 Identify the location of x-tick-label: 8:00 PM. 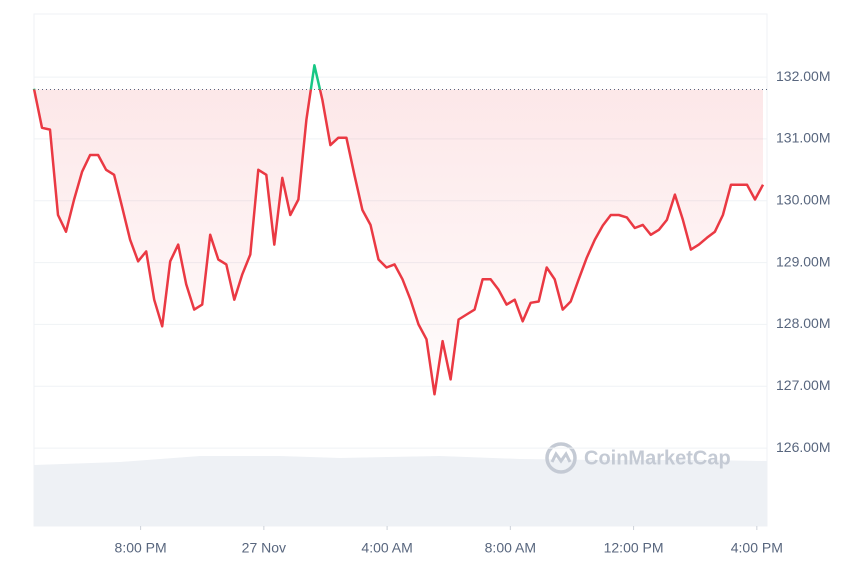
(141, 548).